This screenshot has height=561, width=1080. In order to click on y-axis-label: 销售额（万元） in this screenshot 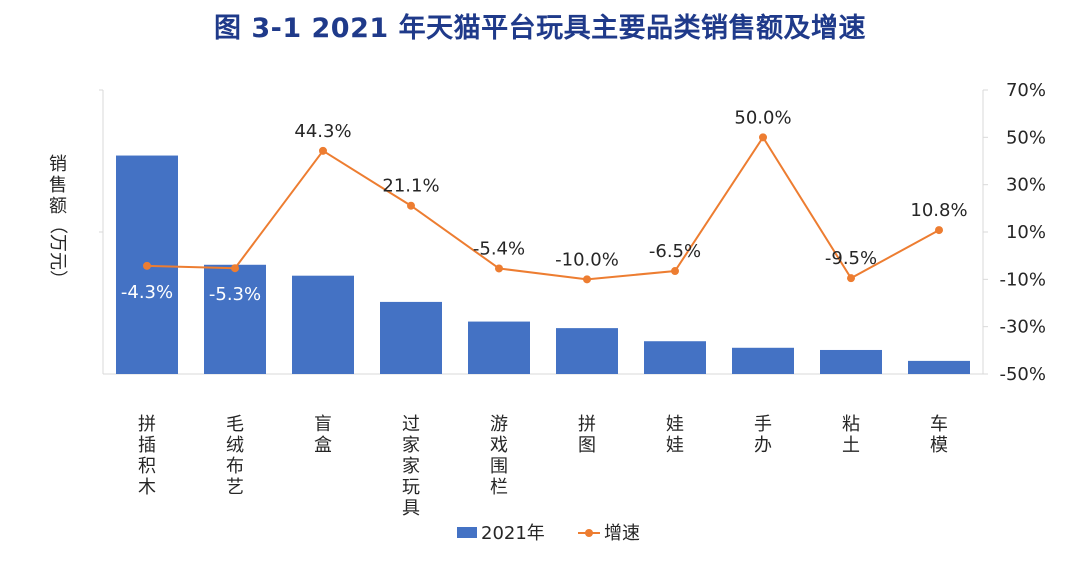, I will do `click(57, 221)`.